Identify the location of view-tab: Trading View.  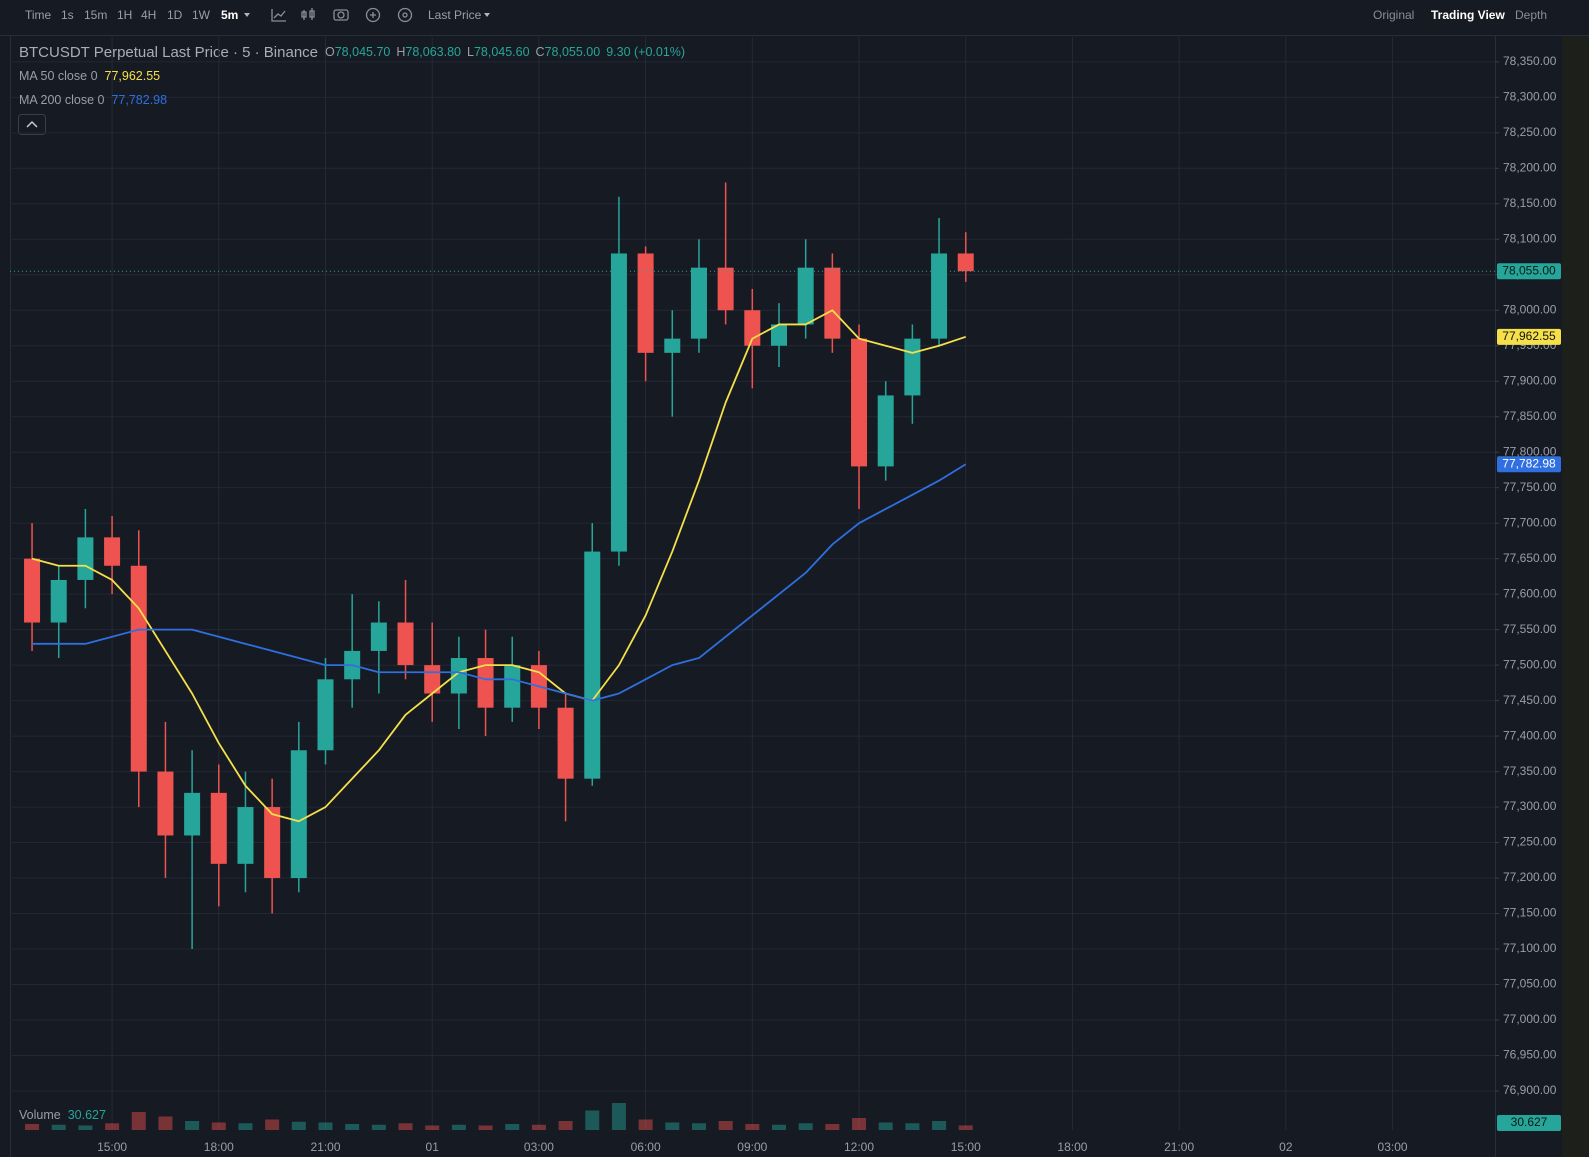
(1468, 15).